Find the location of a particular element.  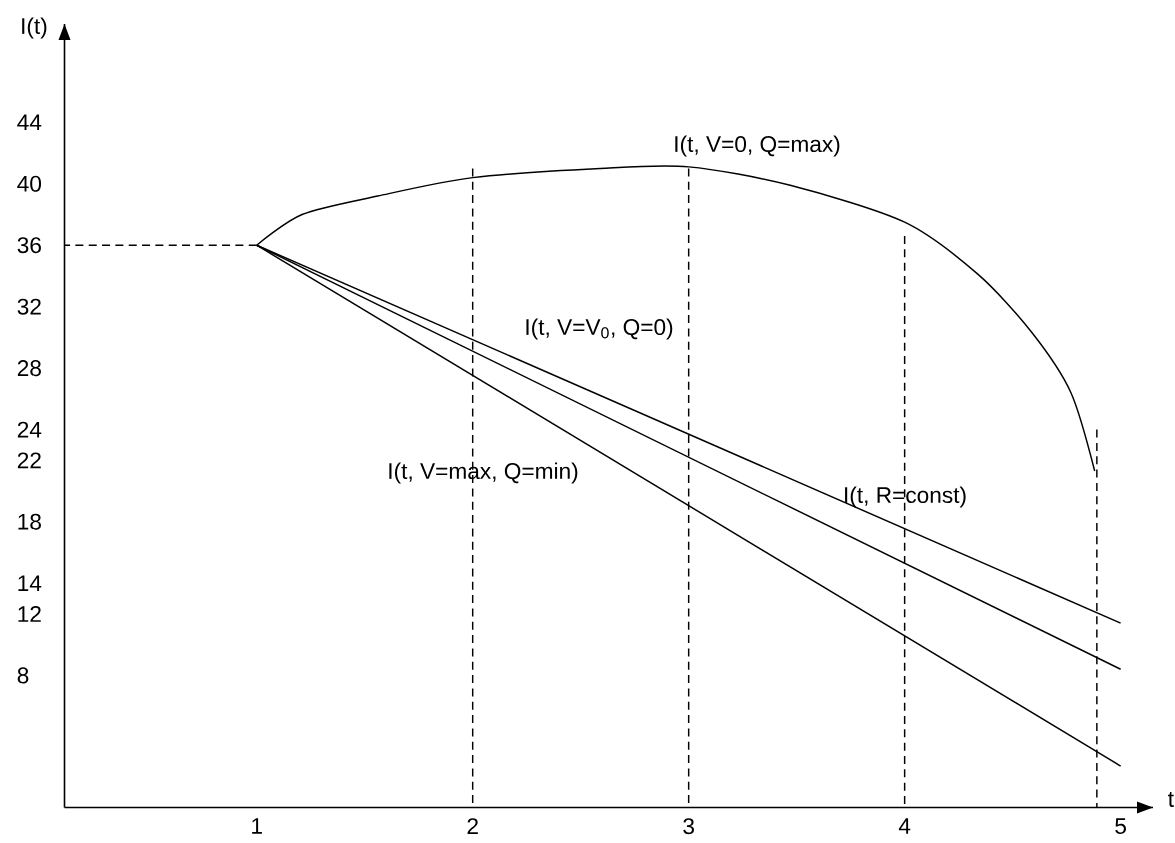

x-tick-label: 1 is located at coordinates (257, 826).